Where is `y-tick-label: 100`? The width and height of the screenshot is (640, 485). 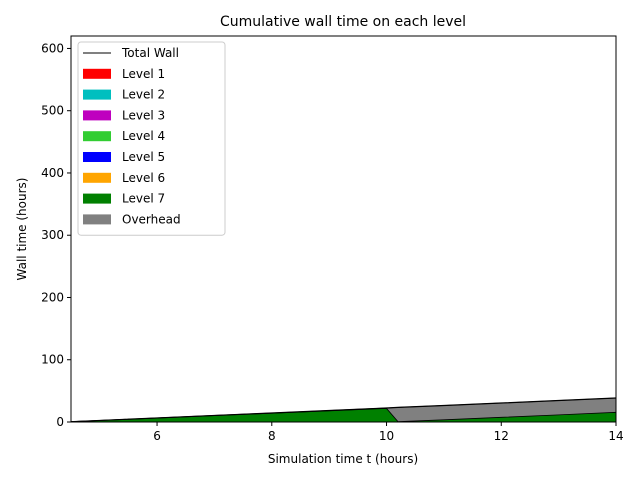 y-tick-label: 100 is located at coordinates (52, 360).